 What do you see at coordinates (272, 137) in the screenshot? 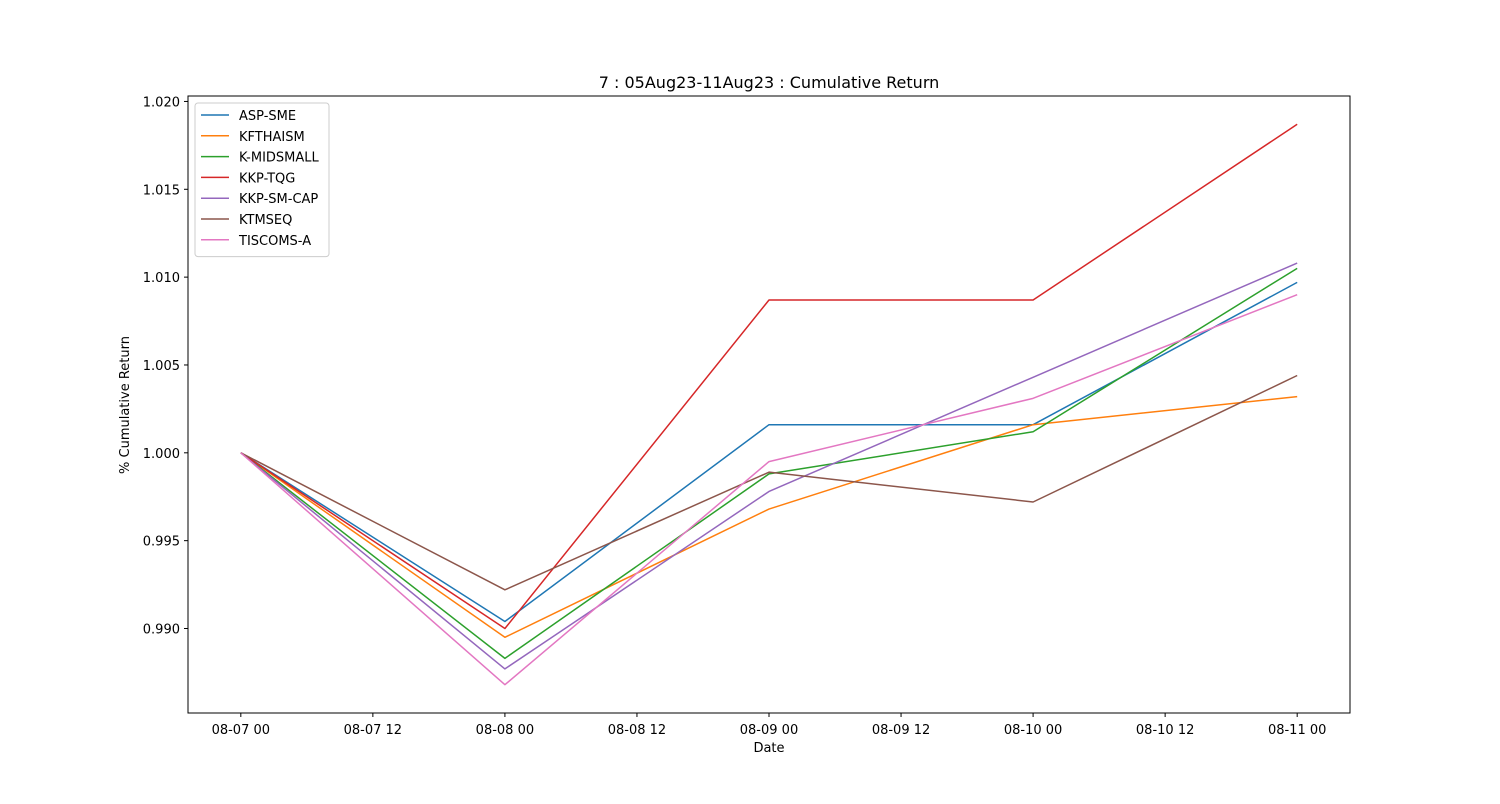
I see `legend-label: KFTHAISM` at bounding box center [272, 137].